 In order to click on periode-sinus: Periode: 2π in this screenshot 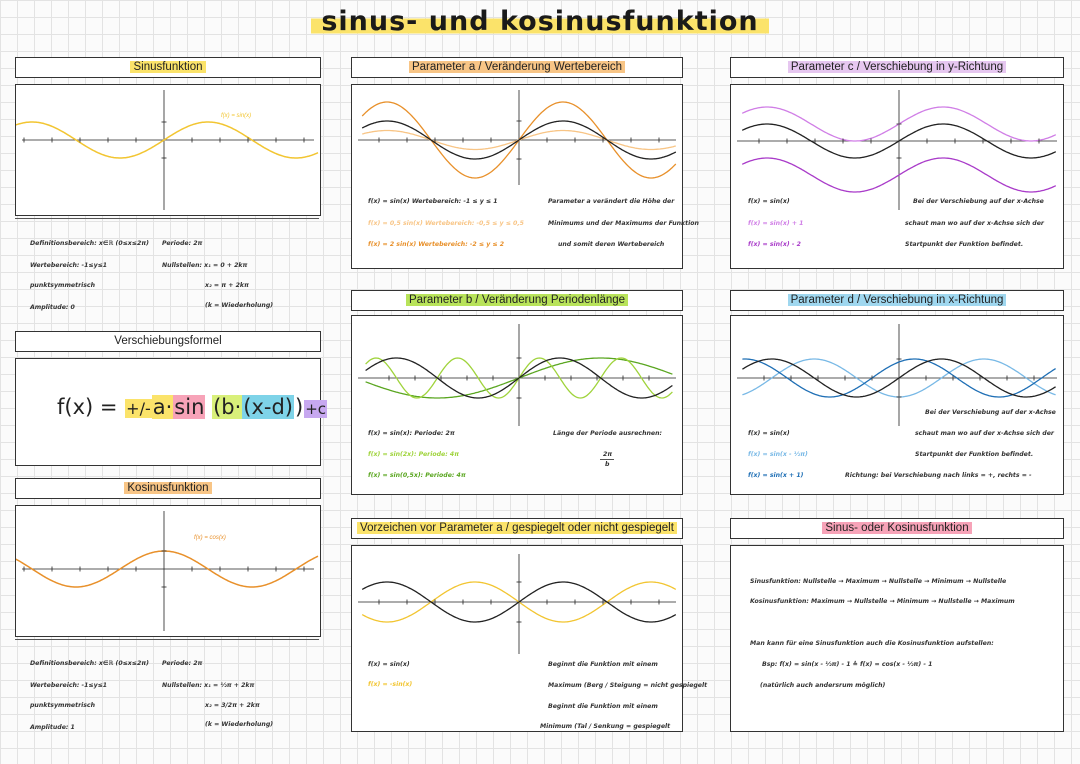, I will do `click(182, 243)`.